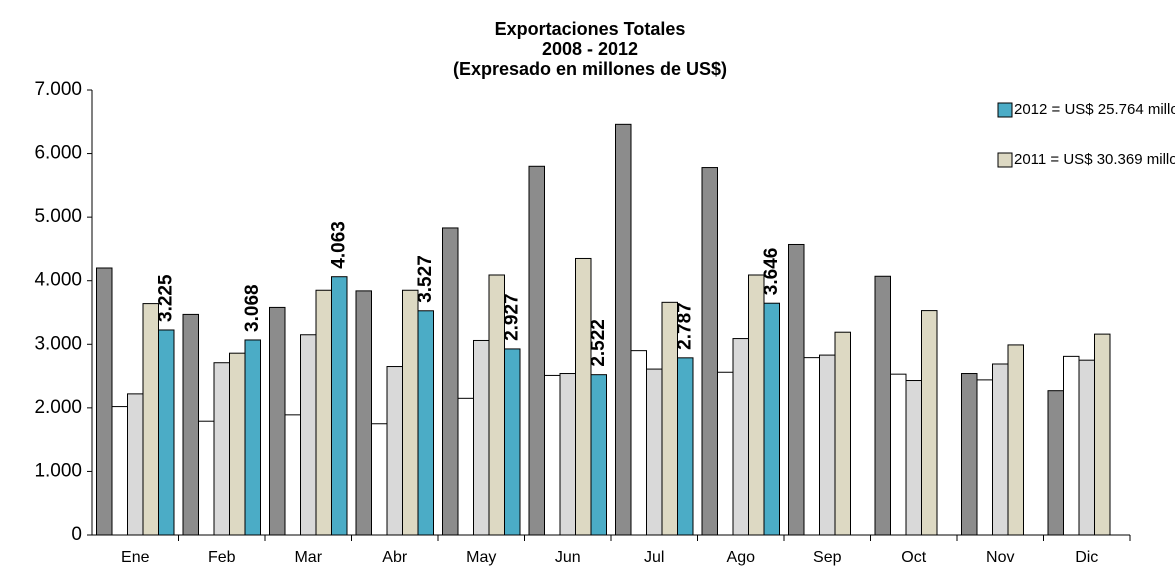 The width and height of the screenshot is (1175, 574). Describe the element at coordinates (338, 245) in the screenshot. I see `value-label: 4.063` at that location.